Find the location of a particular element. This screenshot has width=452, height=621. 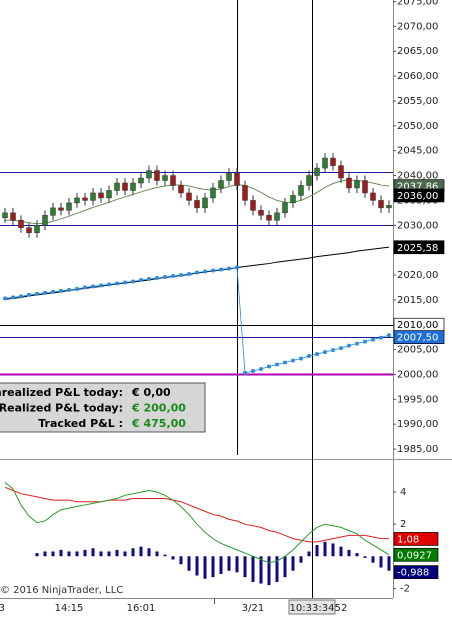

y-tick-label: 2055,00 is located at coordinates (417, 101).